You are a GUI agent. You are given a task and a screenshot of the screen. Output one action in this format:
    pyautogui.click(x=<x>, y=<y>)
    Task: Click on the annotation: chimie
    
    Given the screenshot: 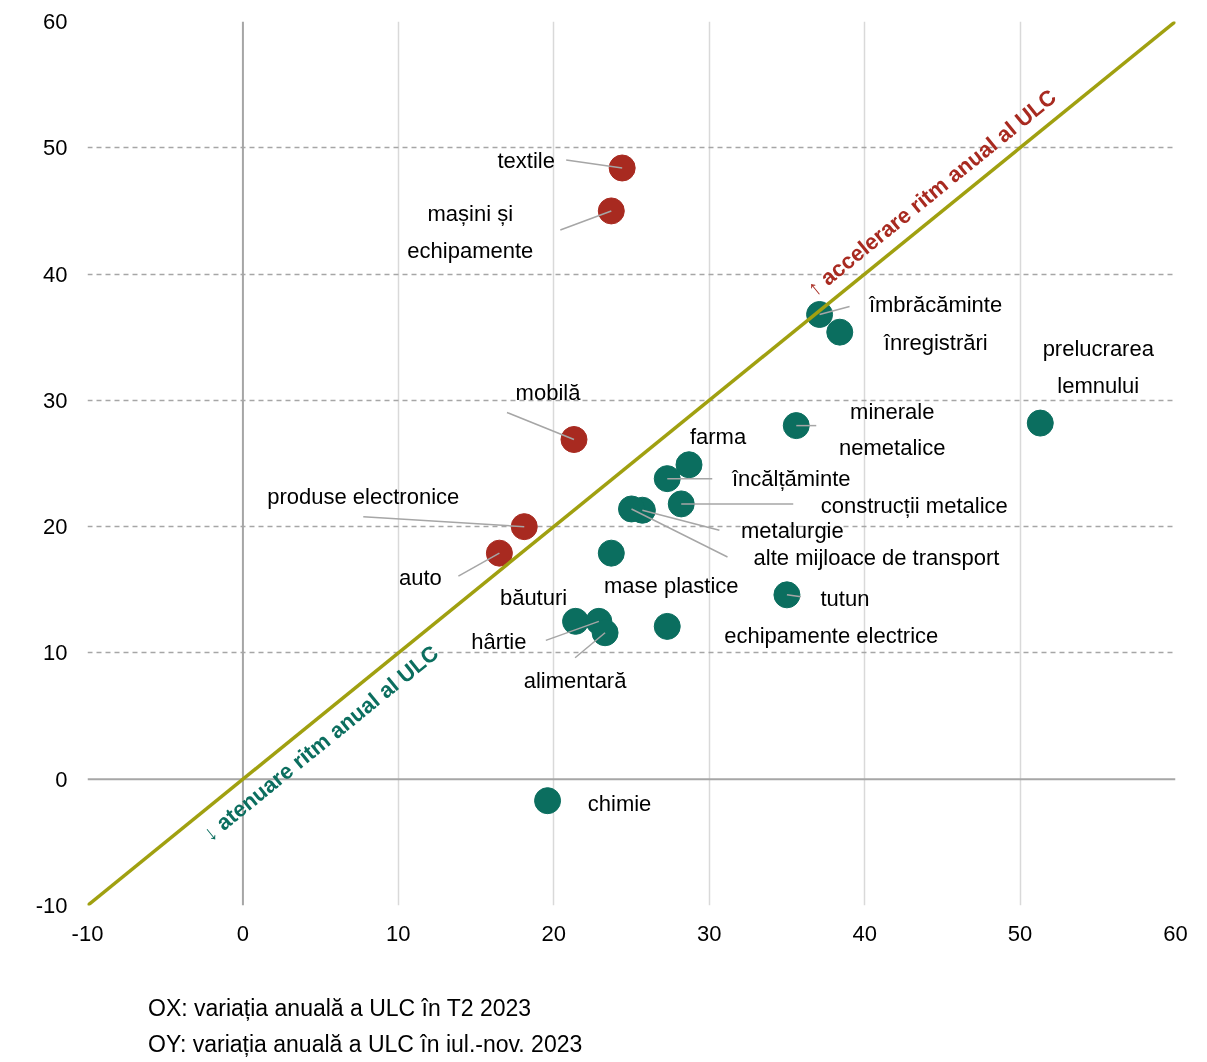 What is the action you would take?
    pyautogui.click(x=619, y=804)
    